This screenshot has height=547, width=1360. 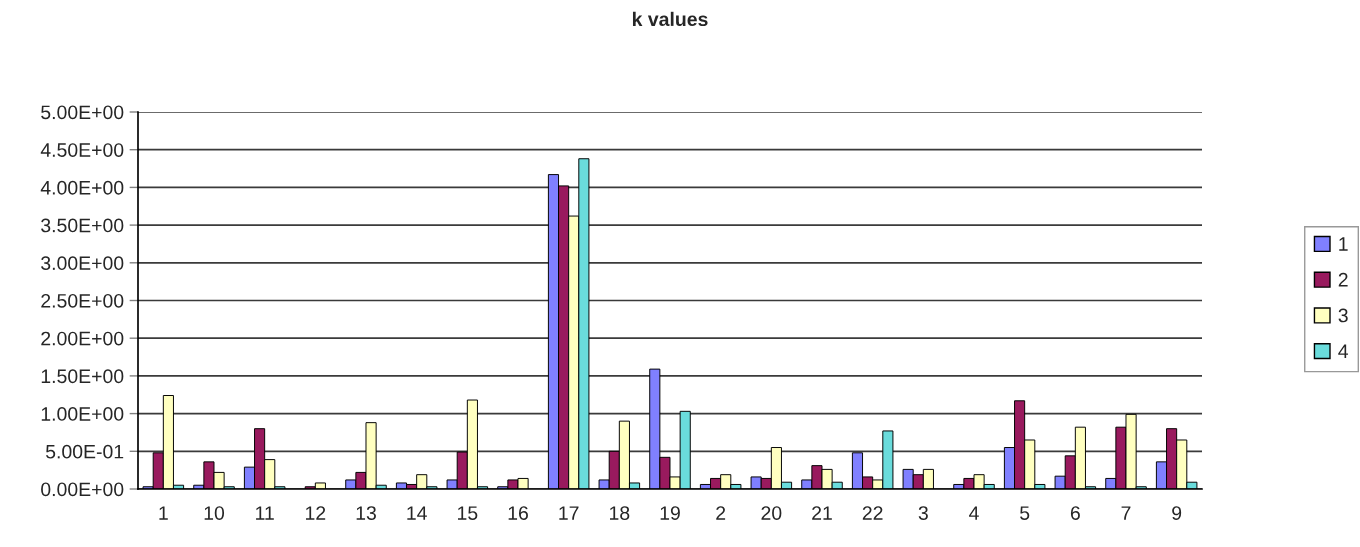 What do you see at coordinates (721, 513) in the screenshot?
I see `x-tick-label: 2` at bounding box center [721, 513].